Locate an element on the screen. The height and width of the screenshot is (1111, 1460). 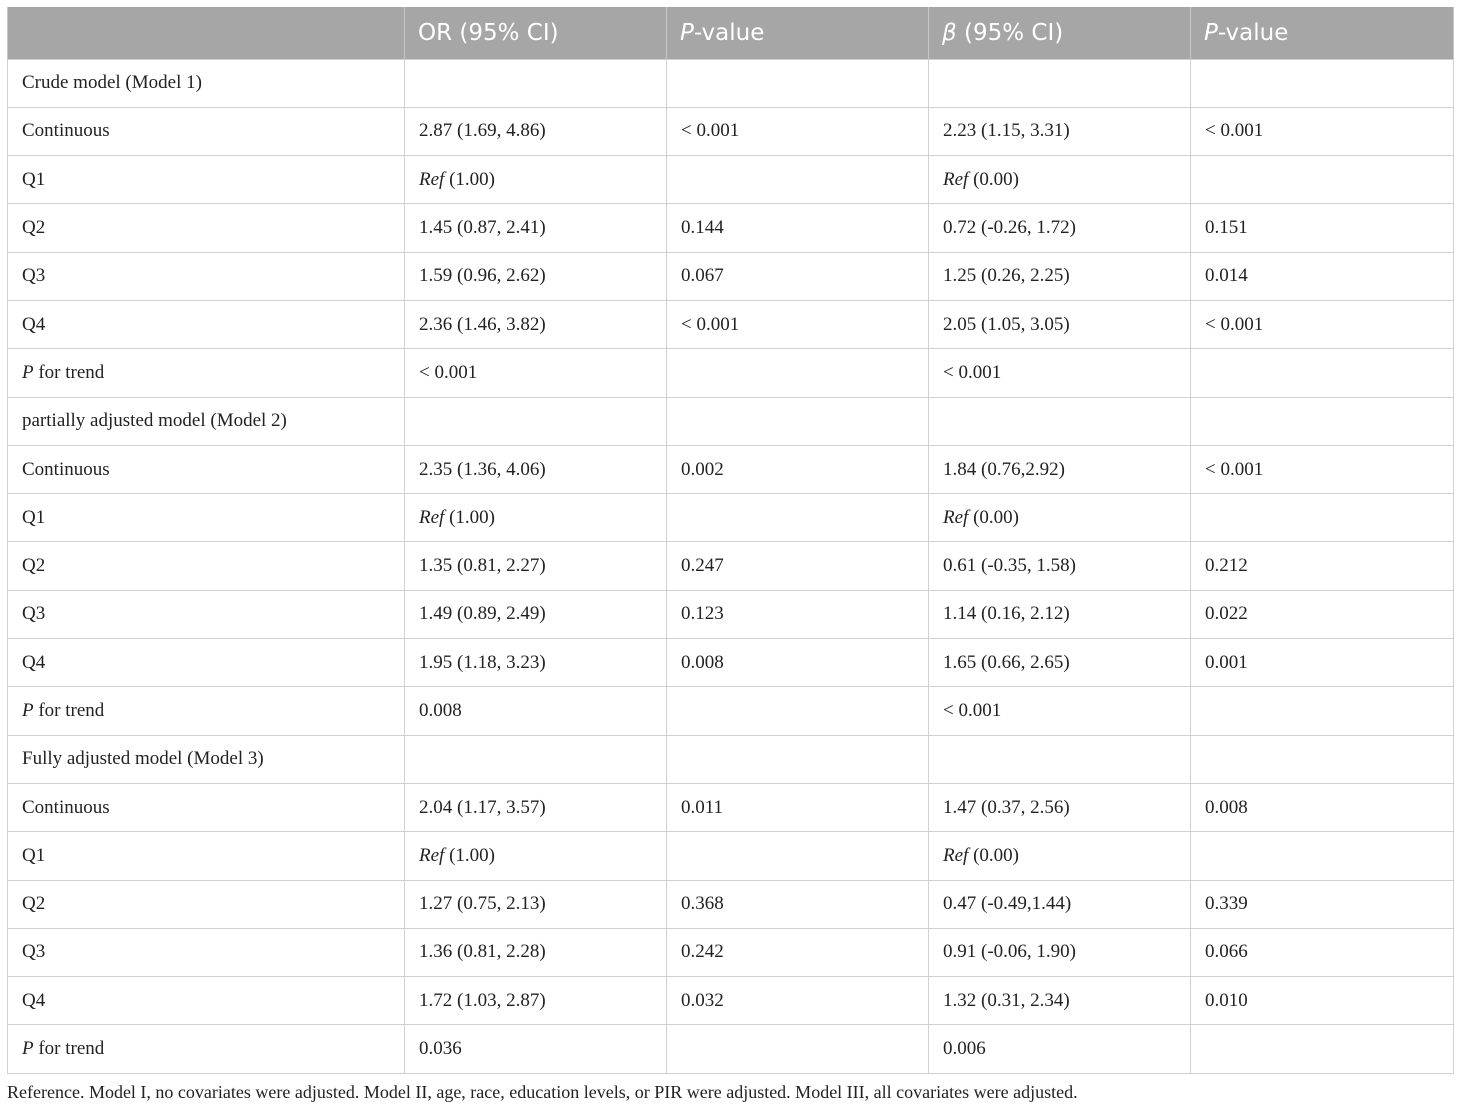
p-value-or-cell: 0.242 is located at coordinates (797, 952).